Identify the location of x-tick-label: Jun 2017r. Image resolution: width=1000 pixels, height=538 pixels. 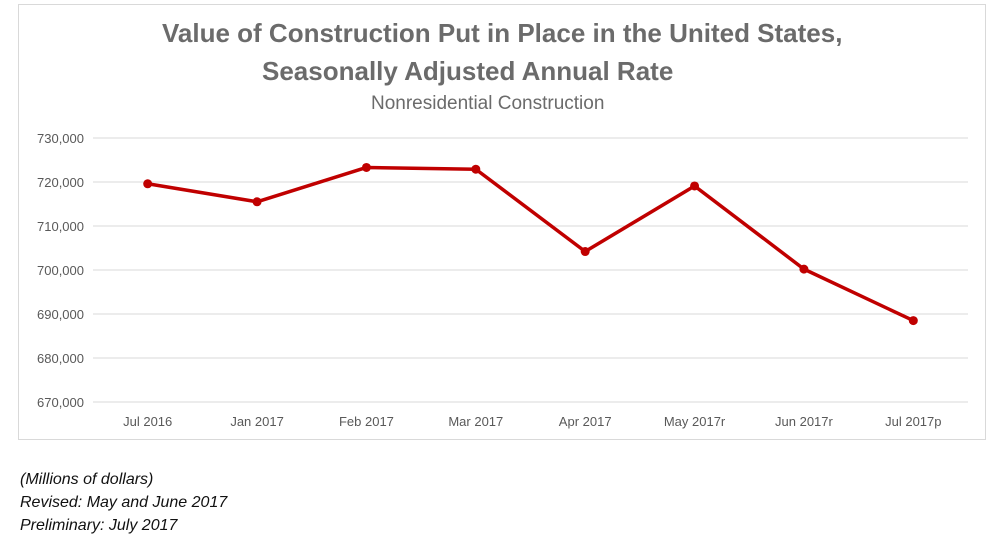
(804, 421).